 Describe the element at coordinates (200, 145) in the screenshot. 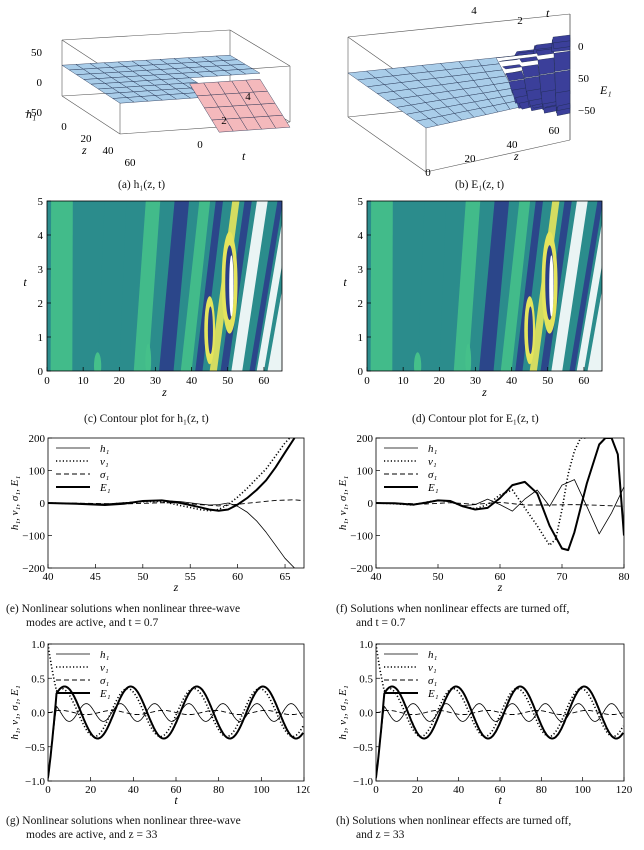

I see `tick-label-t: 0` at that location.